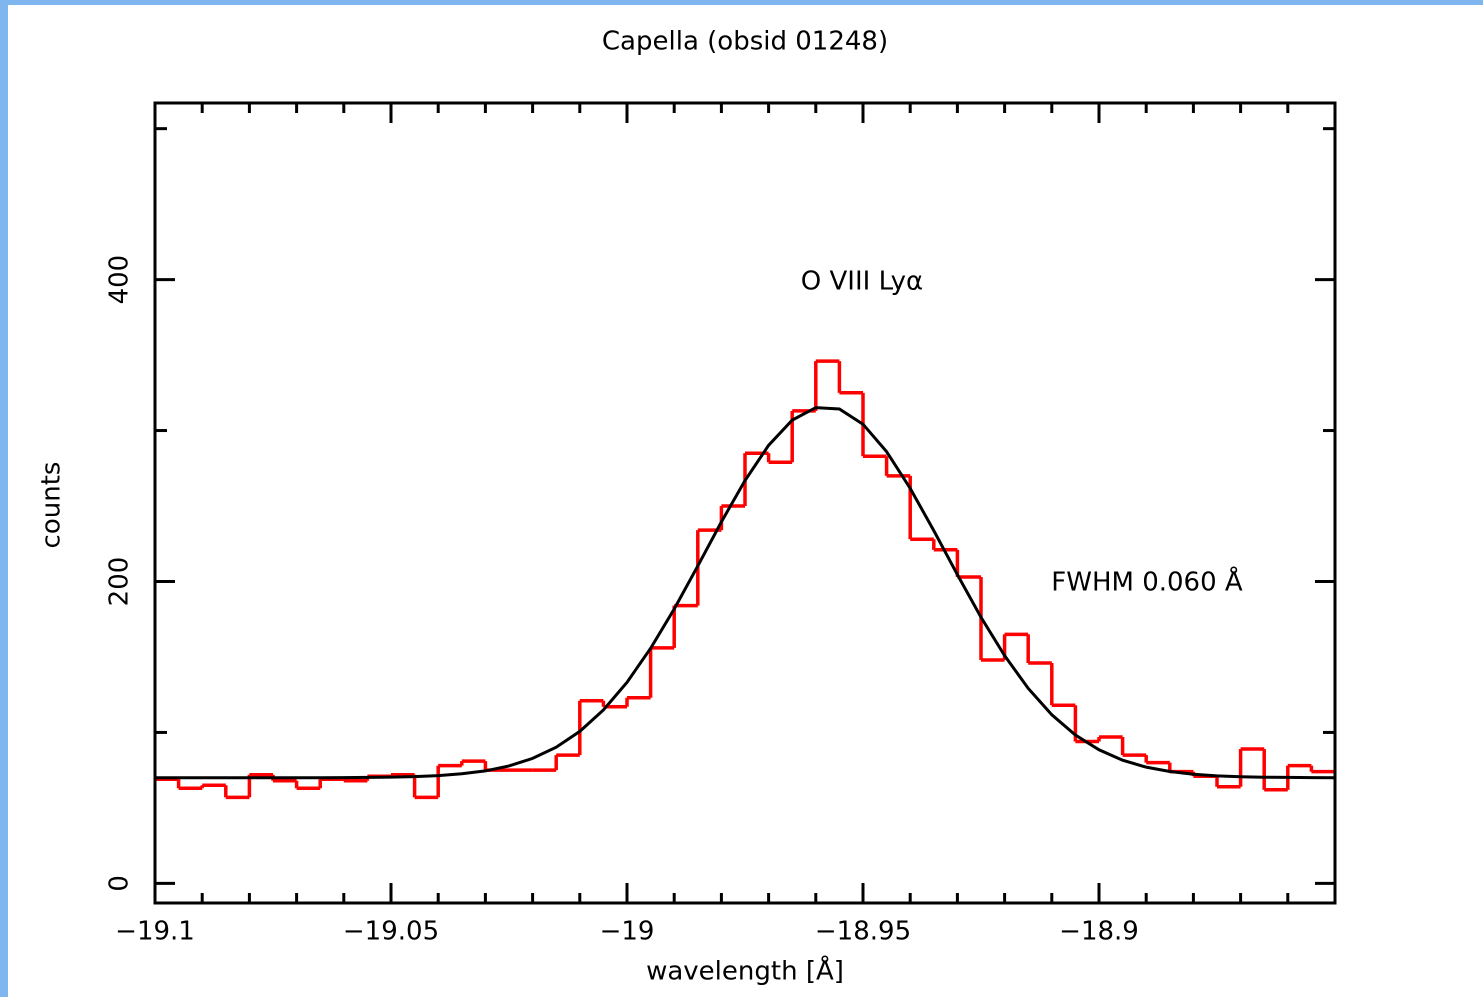 Image resolution: width=1483 pixels, height=997 pixels. What do you see at coordinates (745, 971) in the screenshot?
I see `x-axis-label: wavelength [Å]` at bounding box center [745, 971].